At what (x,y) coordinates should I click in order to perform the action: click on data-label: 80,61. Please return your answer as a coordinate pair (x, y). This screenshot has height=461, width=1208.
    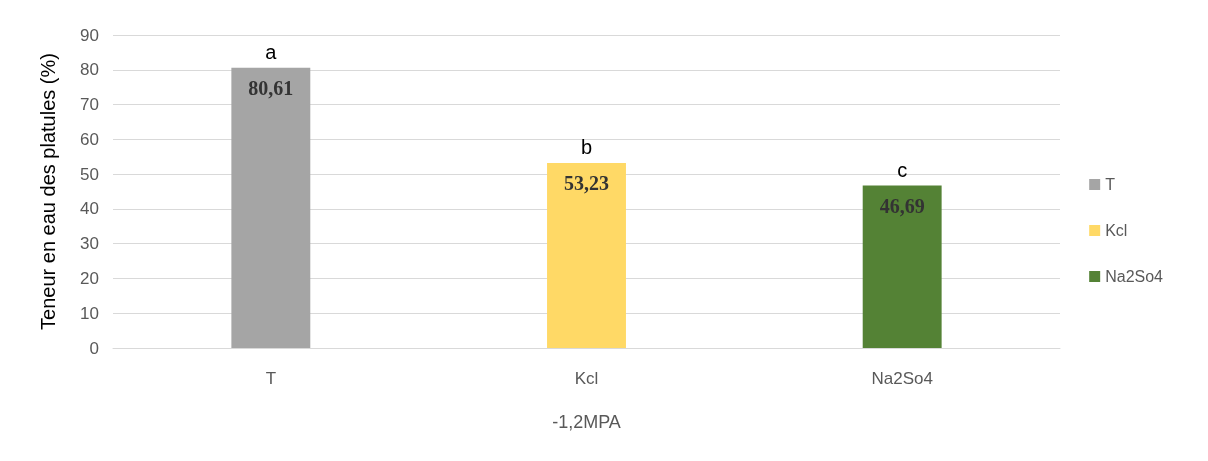
    Looking at the image, I should click on (271, 87).